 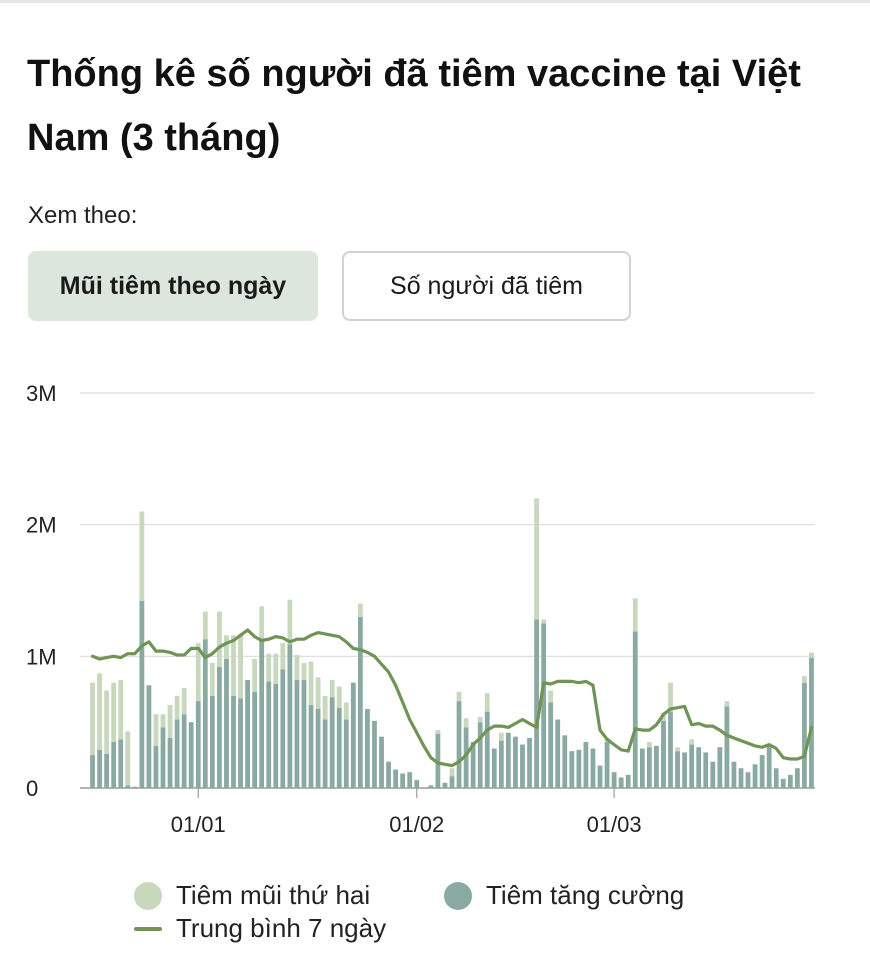 I want to click on second-dose-swatch-icon, so click(x=148, y=895).